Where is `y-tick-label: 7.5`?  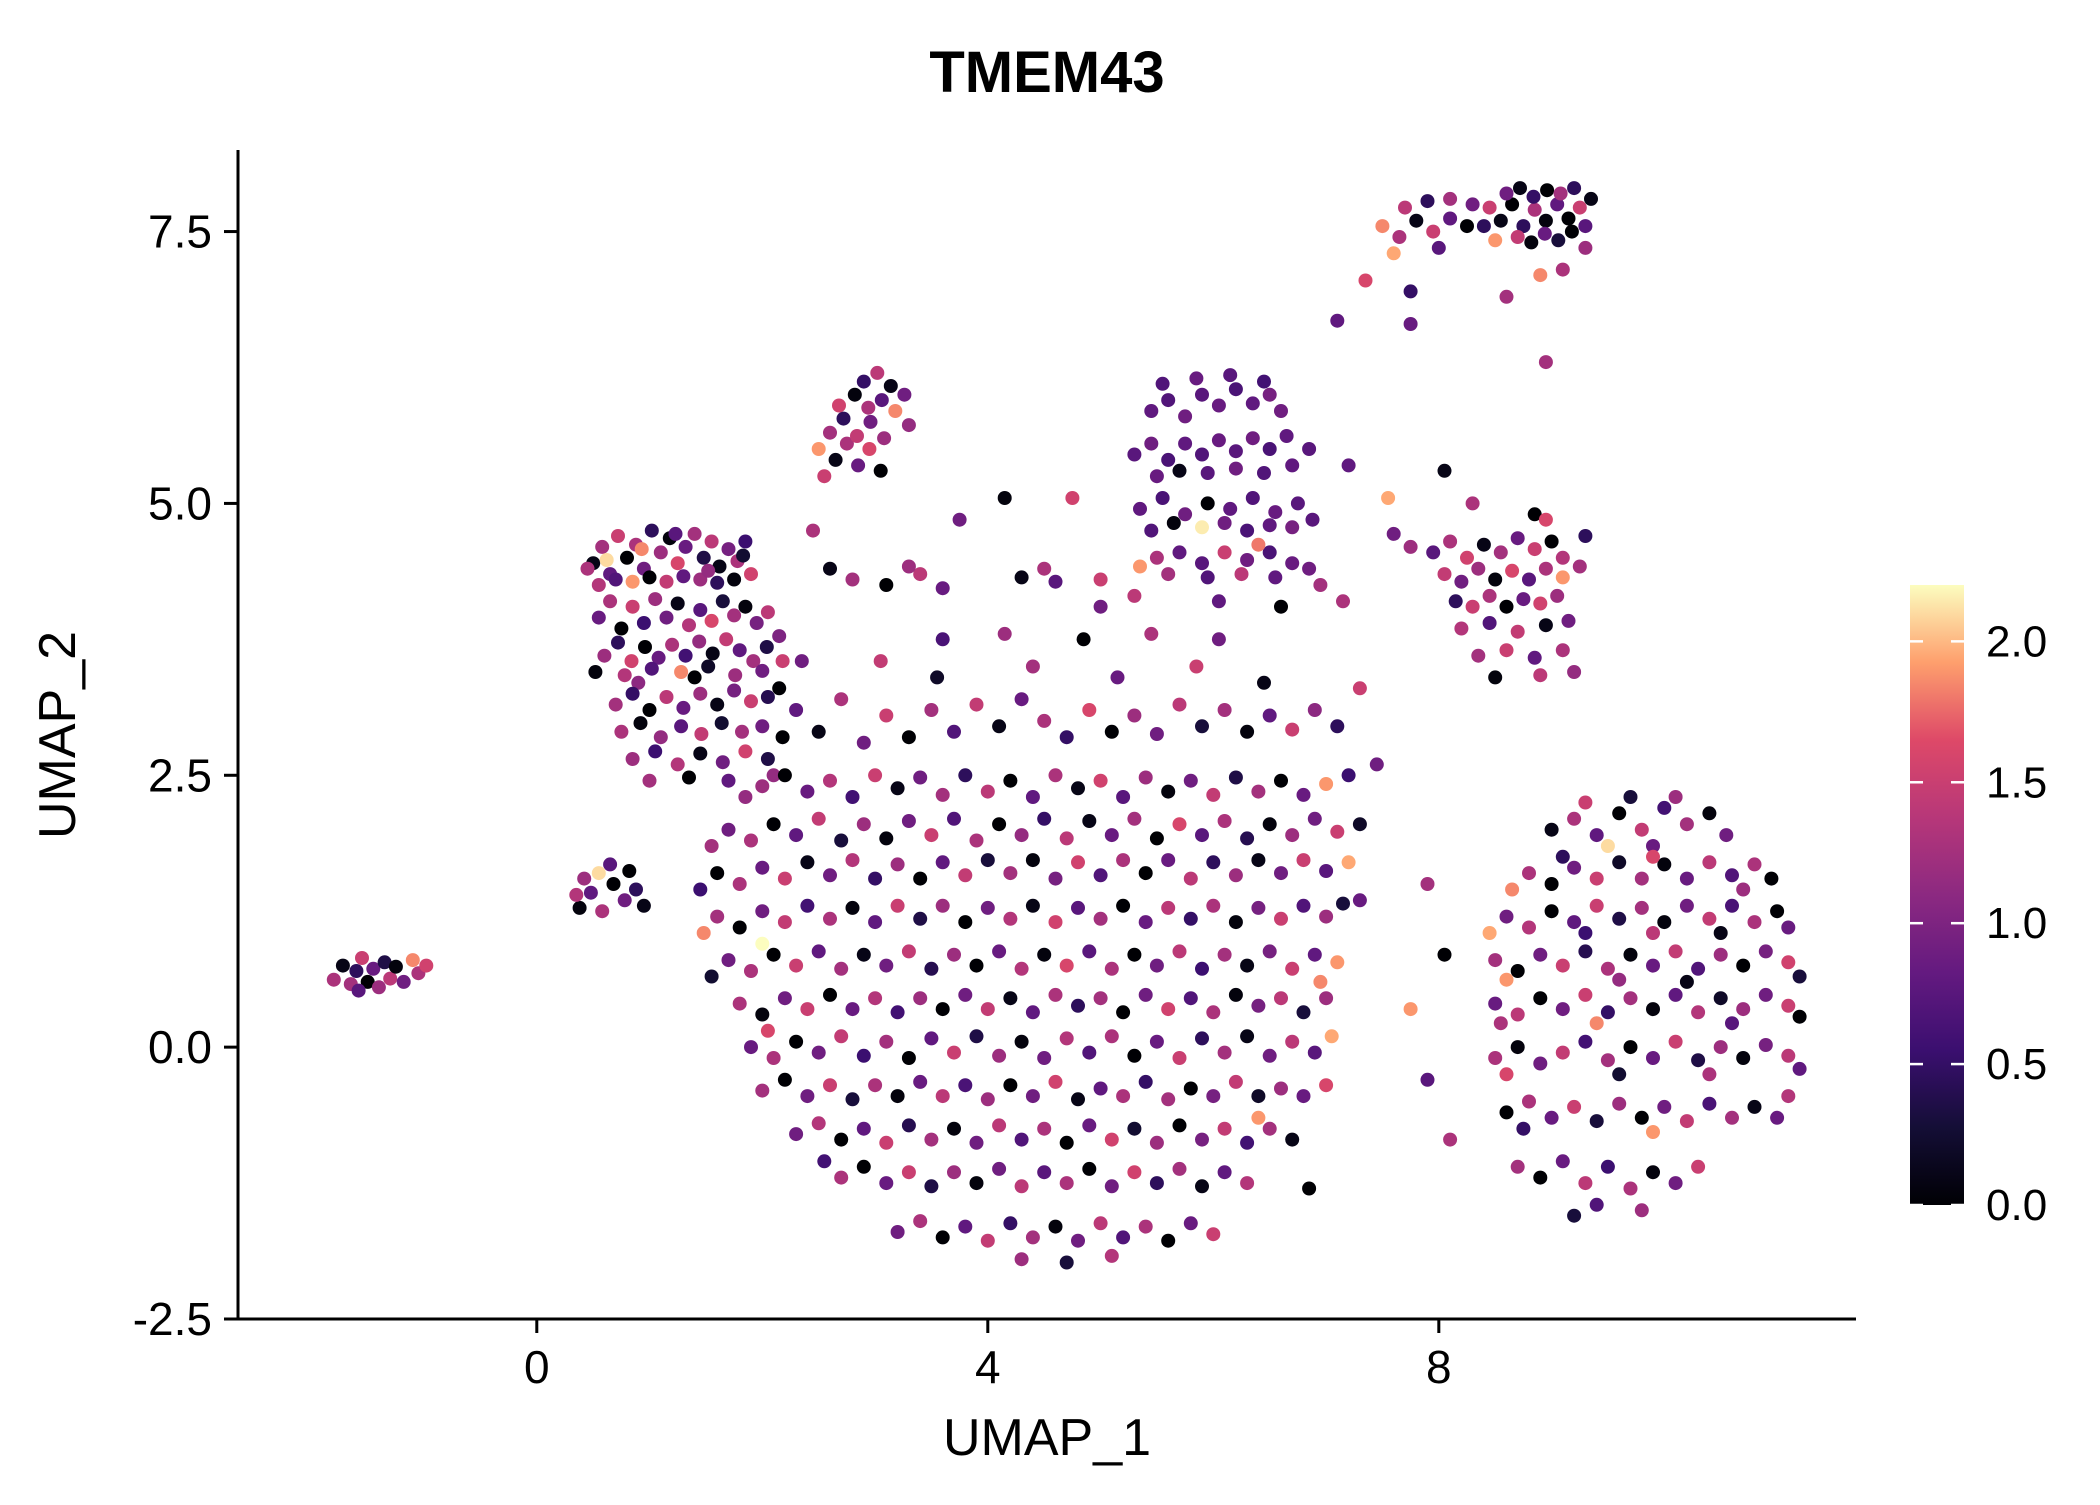
y-tick-label: 7.5 is located at coordinates (180, 232).